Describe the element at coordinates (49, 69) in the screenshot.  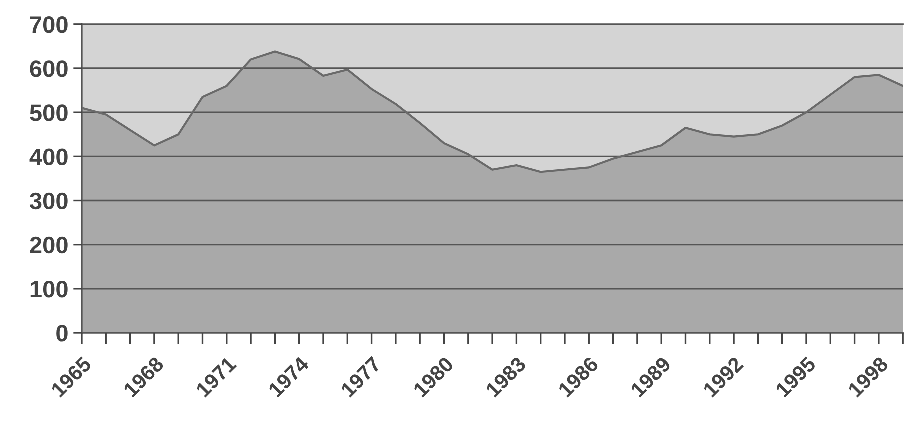
I see `y-tick-label: 600` at that location.